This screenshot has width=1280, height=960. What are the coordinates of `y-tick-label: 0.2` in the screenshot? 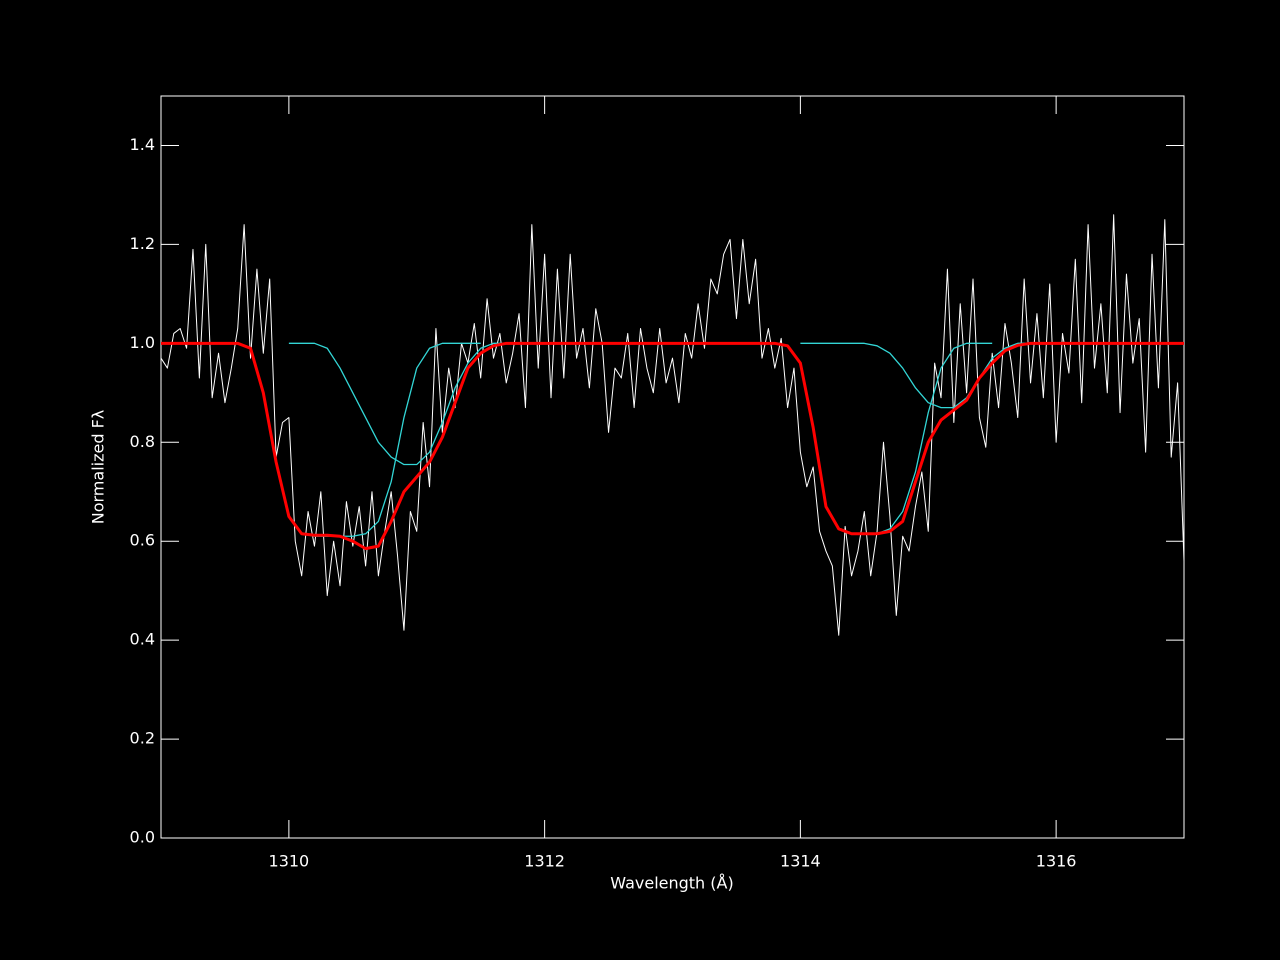 It's located at (142, 738).